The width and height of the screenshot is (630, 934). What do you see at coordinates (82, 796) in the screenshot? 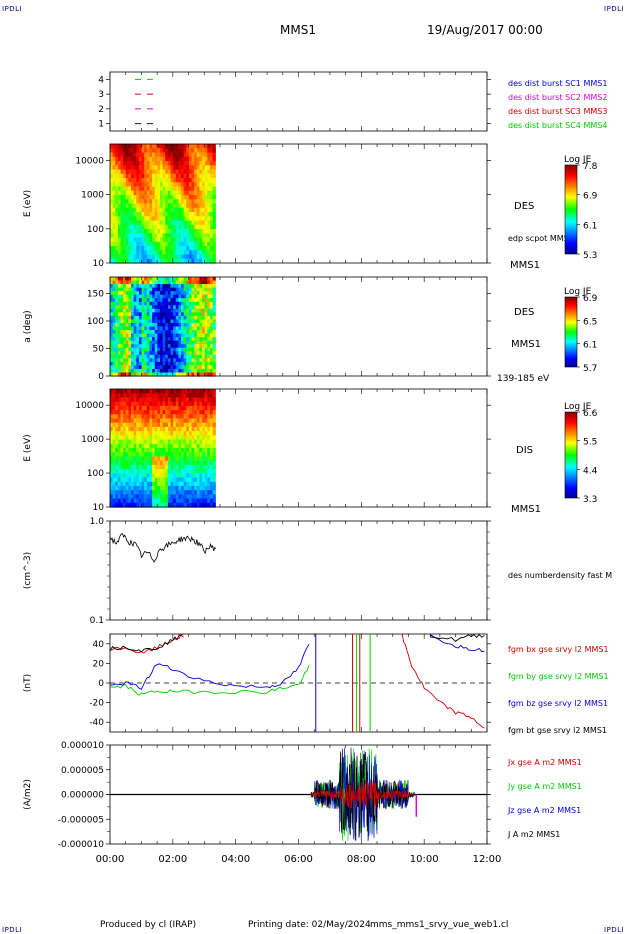
I see `current-y-tick-label: 0.000000` at bounding box center [82, 796].